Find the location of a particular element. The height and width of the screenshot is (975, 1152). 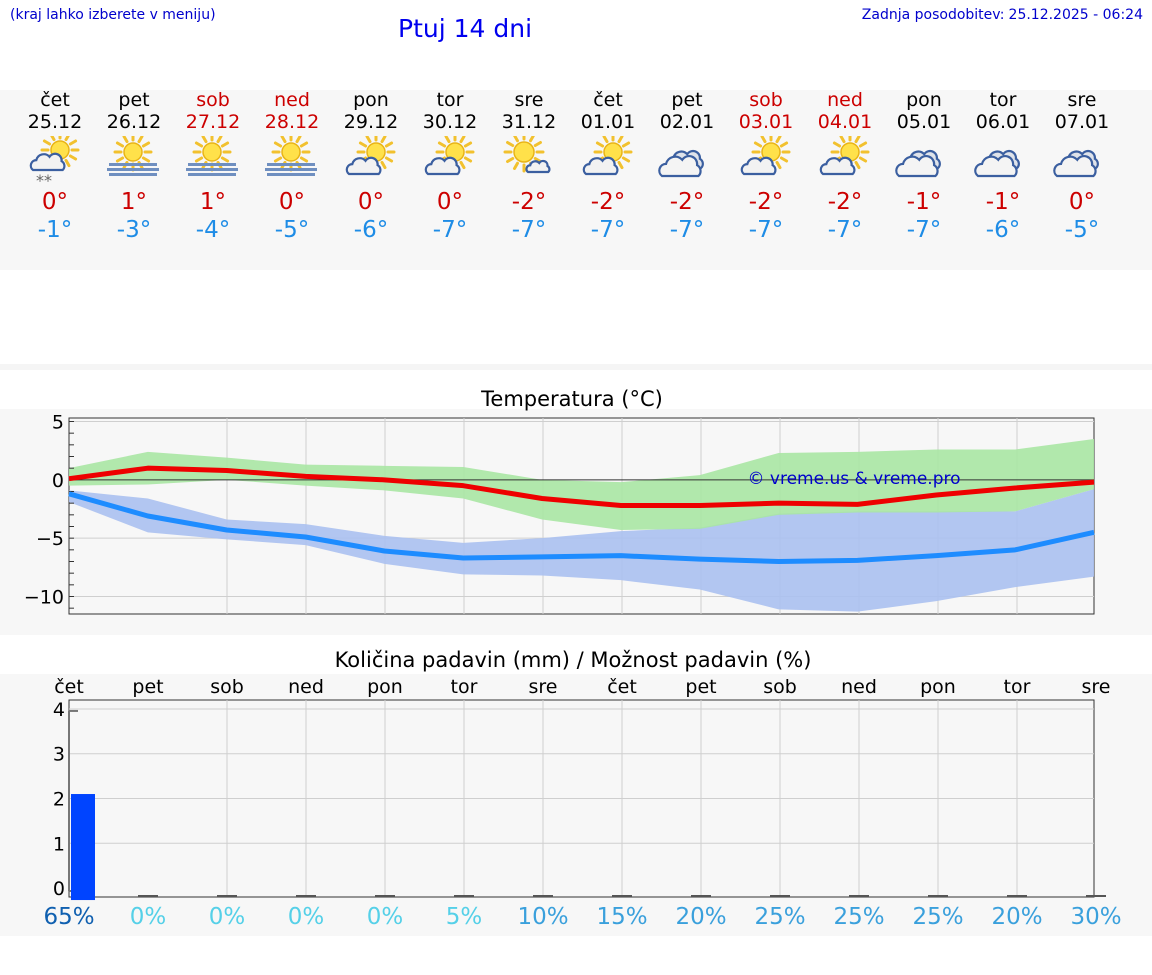

y-tick-label: 1 is located at coordinates (59, 844).